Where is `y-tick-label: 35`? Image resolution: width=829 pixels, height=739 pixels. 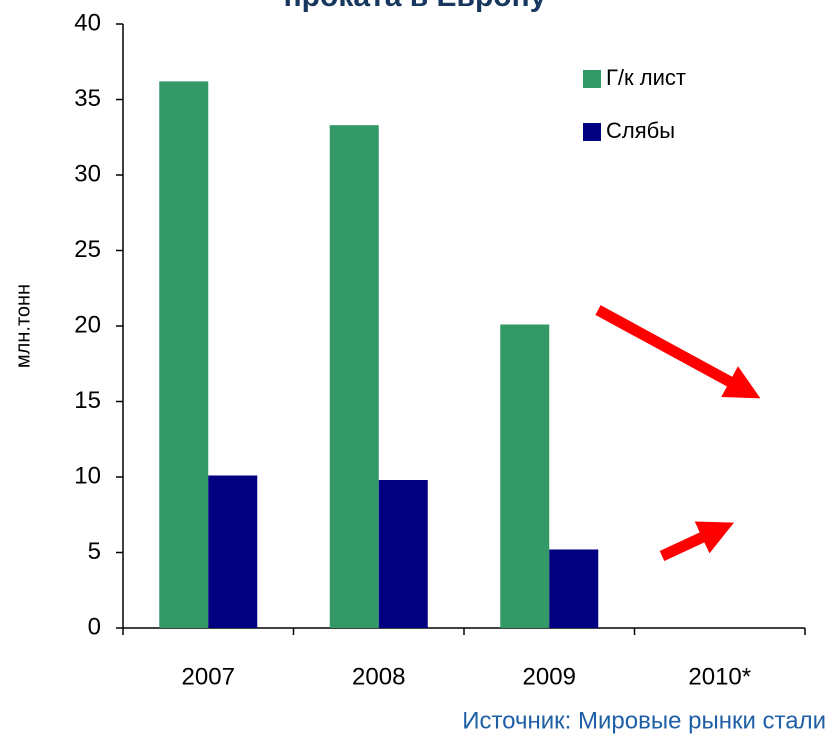 y-tick-label: 35 is located at coordinates (87, 98).